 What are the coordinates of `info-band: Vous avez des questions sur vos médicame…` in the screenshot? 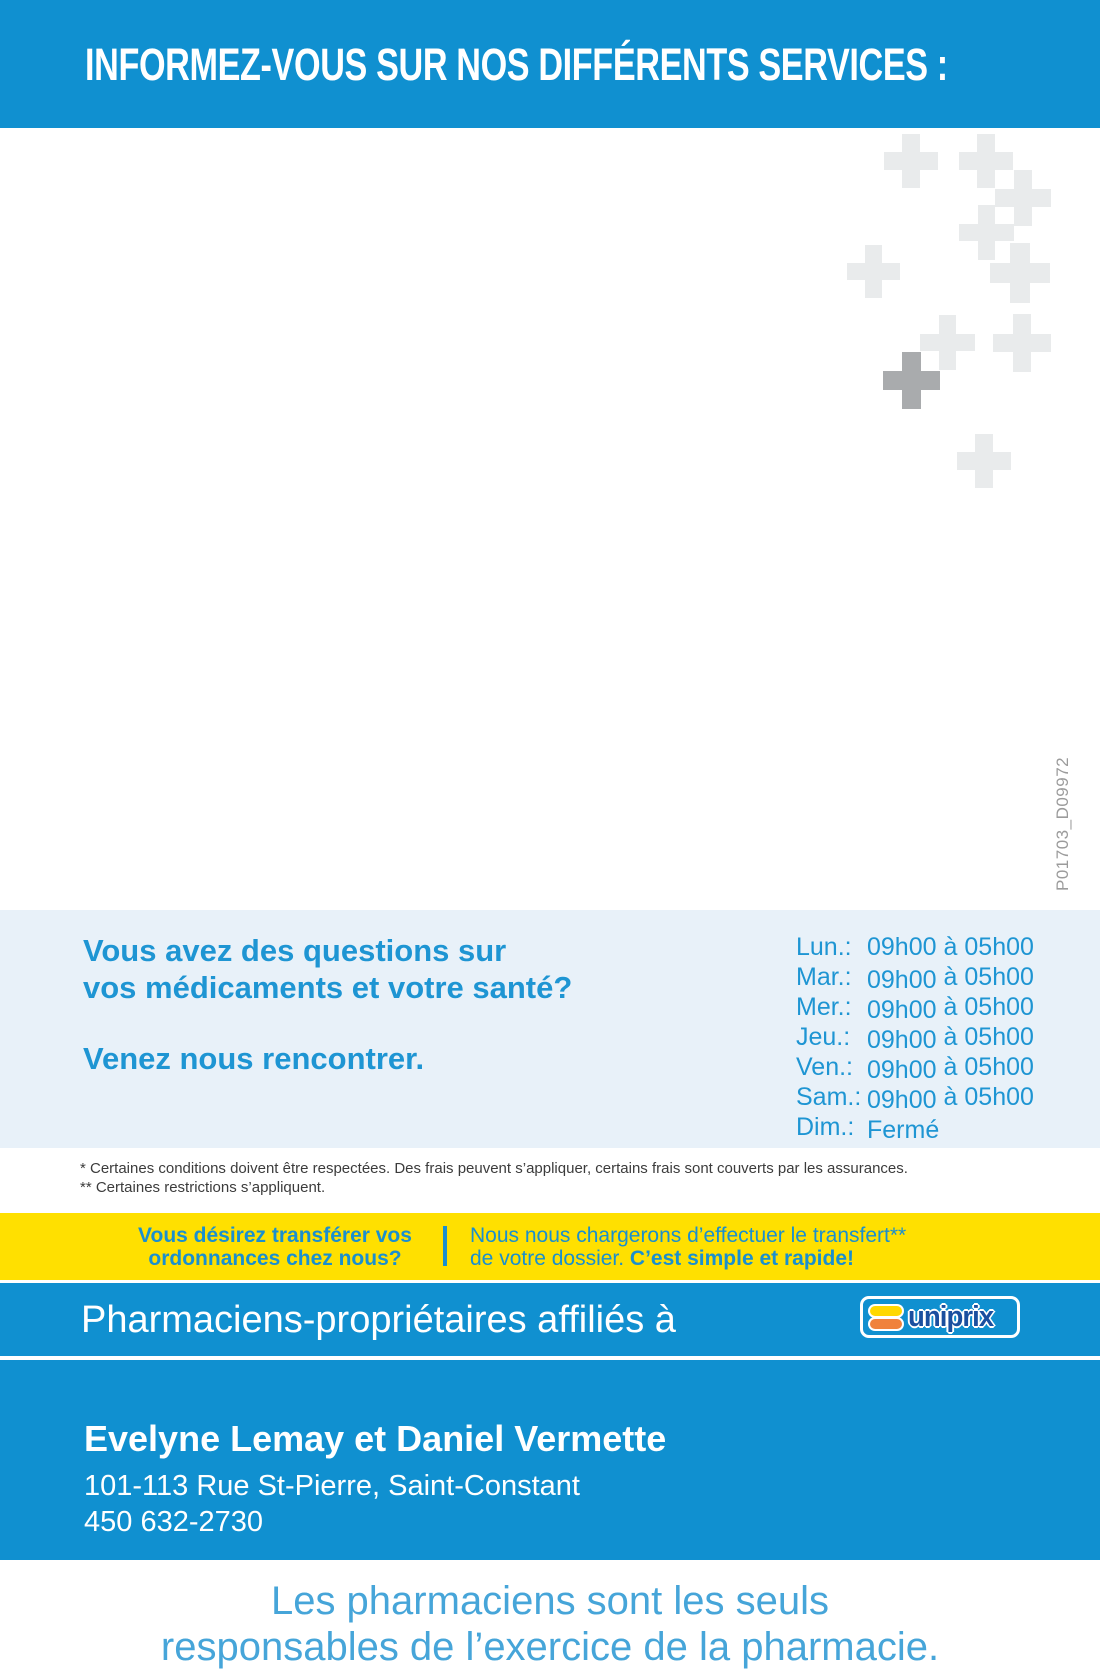 It's located at (550, 1029).